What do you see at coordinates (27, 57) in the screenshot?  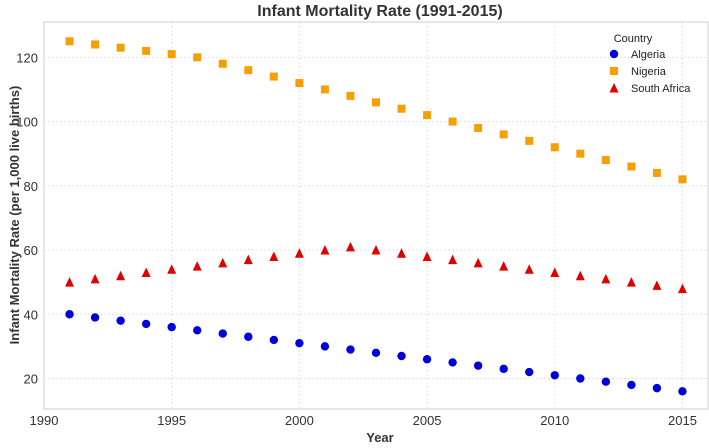 I see `y-tick-label: 120` at bounding box center [27, 57].